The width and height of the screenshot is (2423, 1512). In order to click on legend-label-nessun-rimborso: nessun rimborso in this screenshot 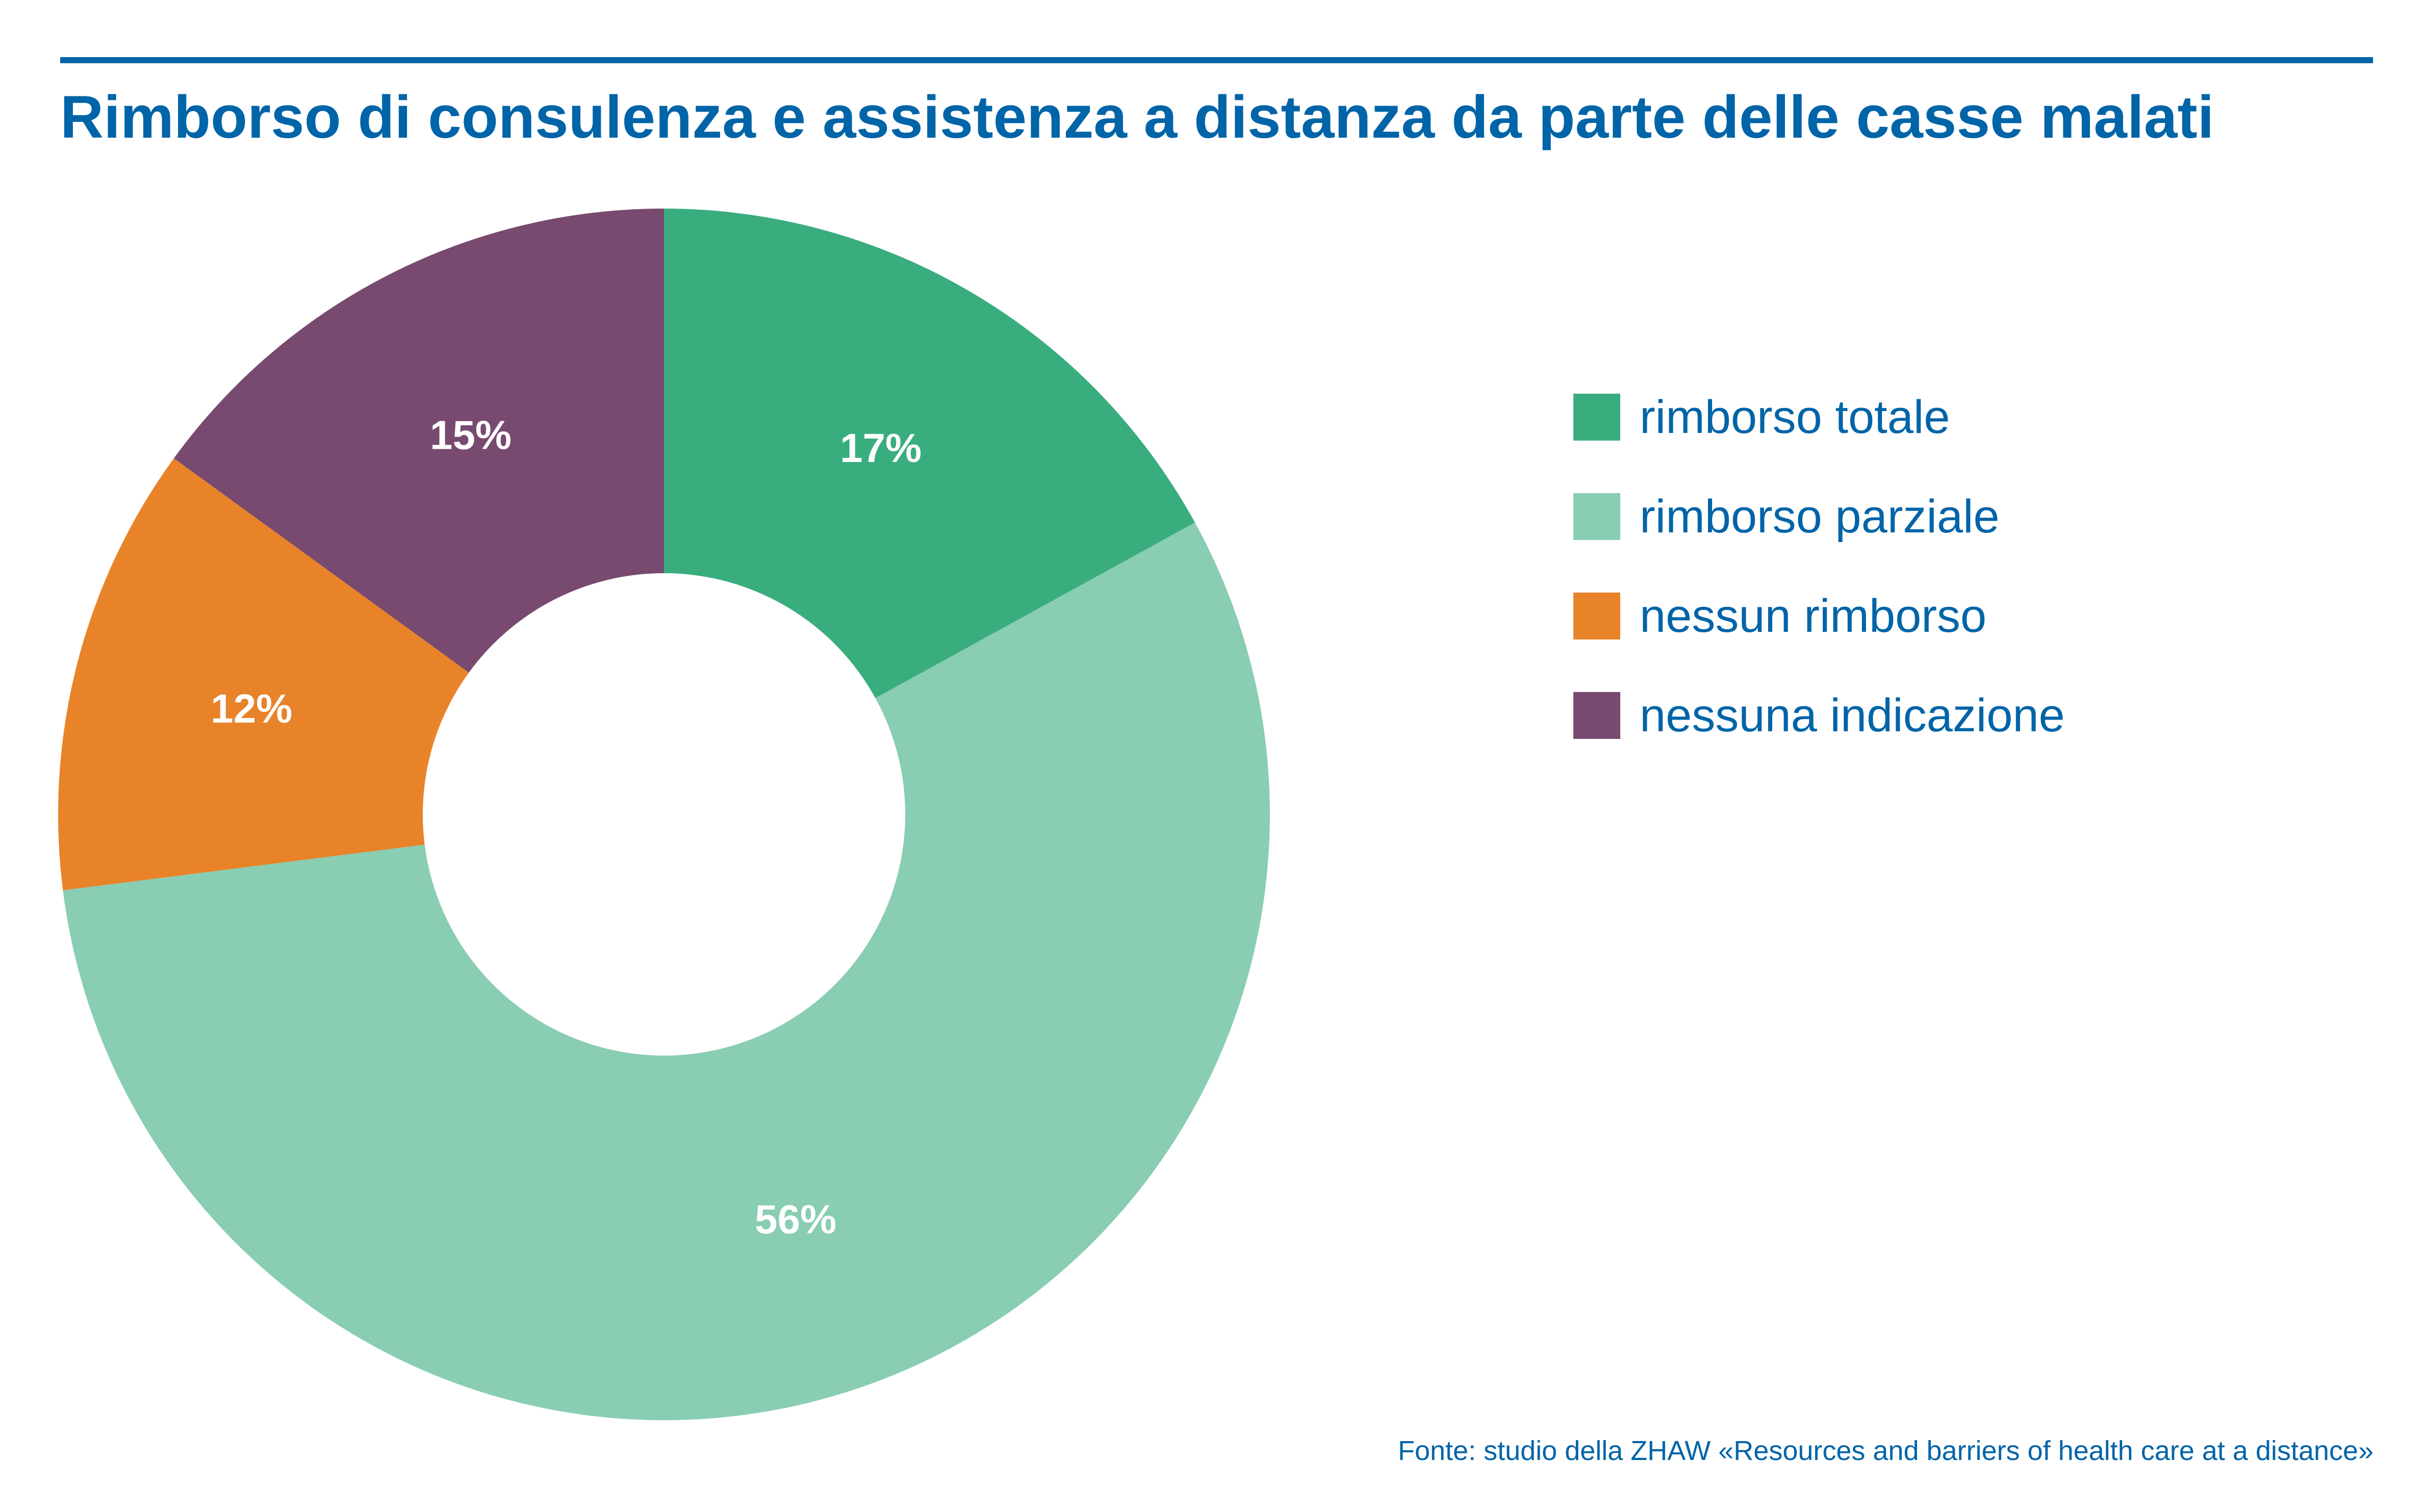, I will do `click(1813, 616)`.